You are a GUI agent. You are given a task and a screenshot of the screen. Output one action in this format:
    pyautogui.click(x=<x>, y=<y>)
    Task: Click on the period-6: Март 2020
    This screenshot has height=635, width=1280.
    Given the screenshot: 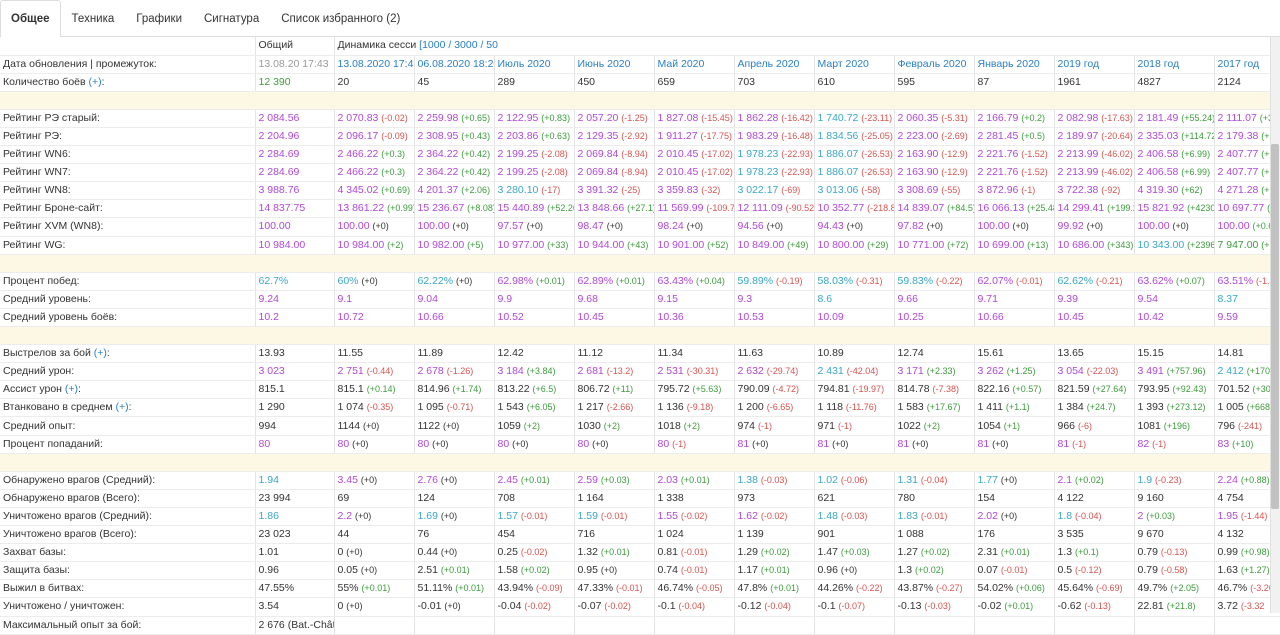 What is the action you would take?
    pyautogui.click(x=853, y=64)
    